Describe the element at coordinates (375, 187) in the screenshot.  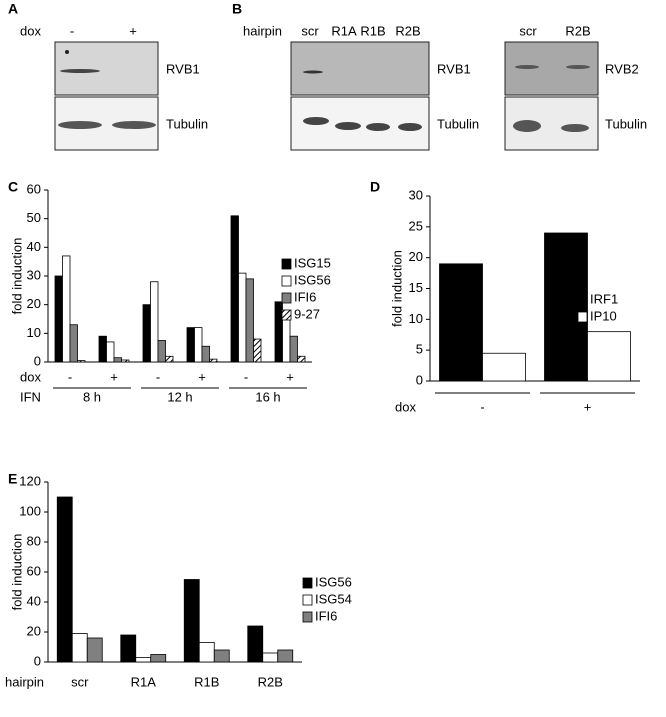
I see `panel-label: D` at that location.